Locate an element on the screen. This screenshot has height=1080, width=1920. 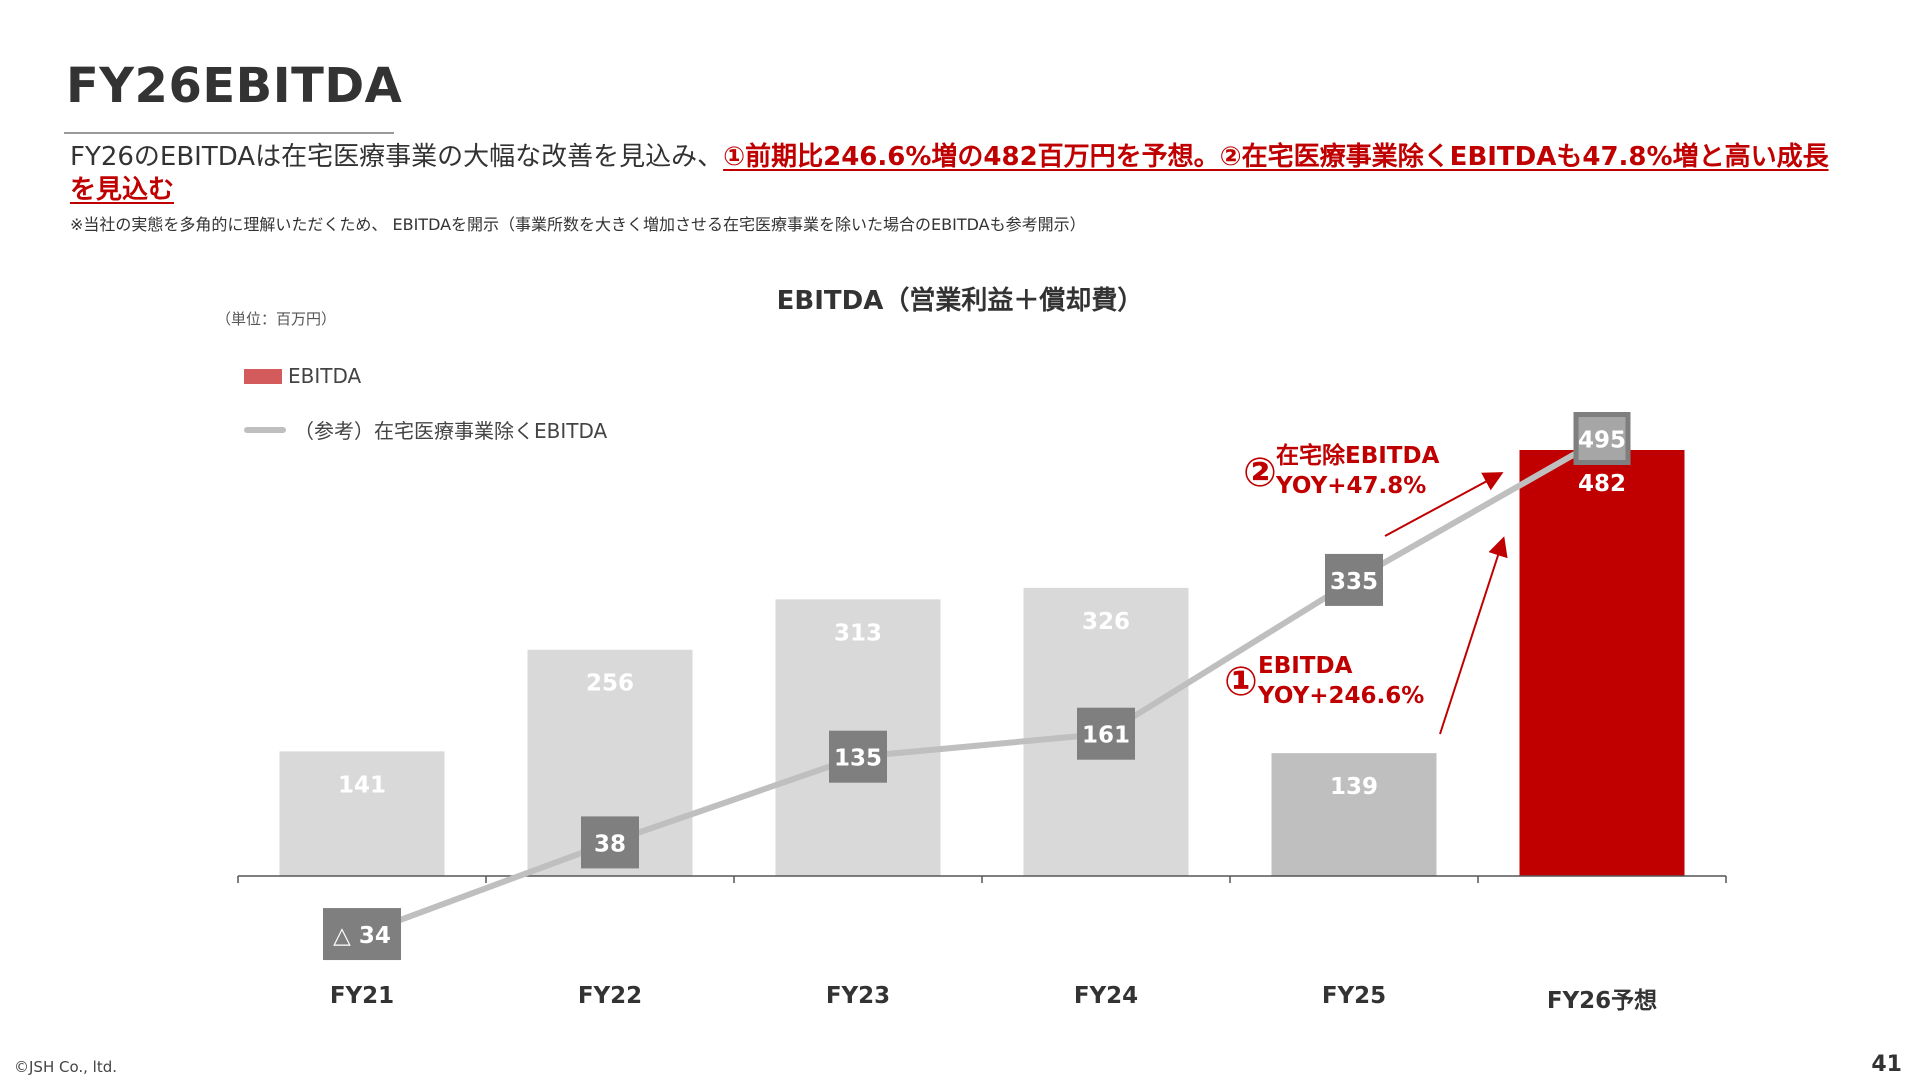
legend-item-ebitda: EBITDA is located at coordinates (302, 376).